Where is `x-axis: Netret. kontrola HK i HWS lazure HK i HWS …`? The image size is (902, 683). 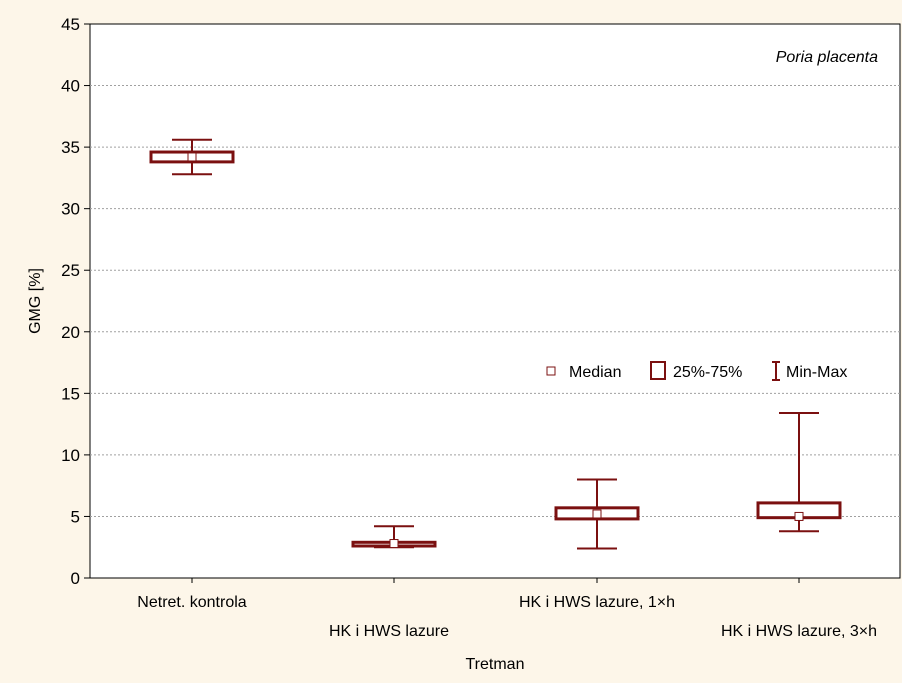
x-axis: Netret. kontrola HK i HWS lazure HK i HWS … is located at coordinates (507, 609).